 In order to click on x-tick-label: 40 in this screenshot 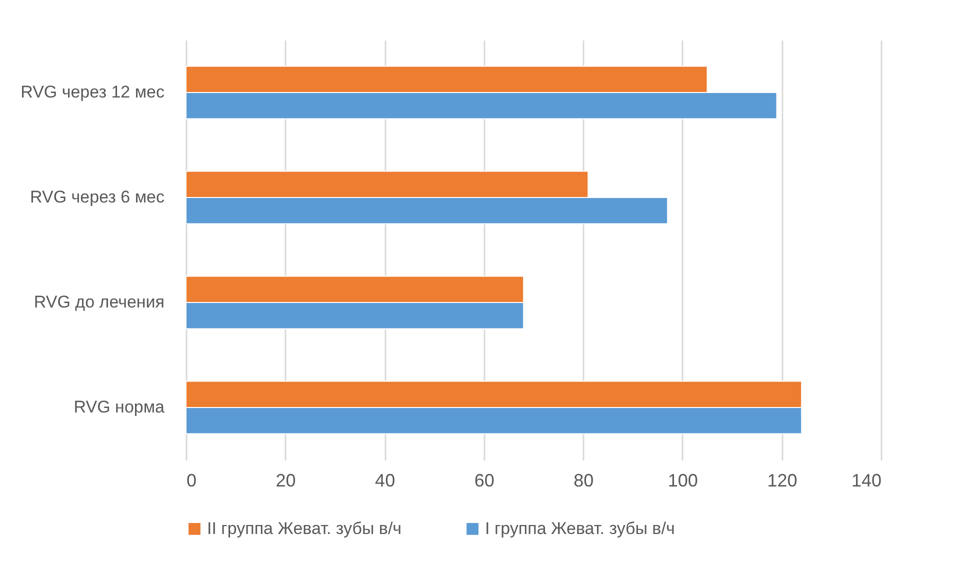, I will do `click(385, 480)`.